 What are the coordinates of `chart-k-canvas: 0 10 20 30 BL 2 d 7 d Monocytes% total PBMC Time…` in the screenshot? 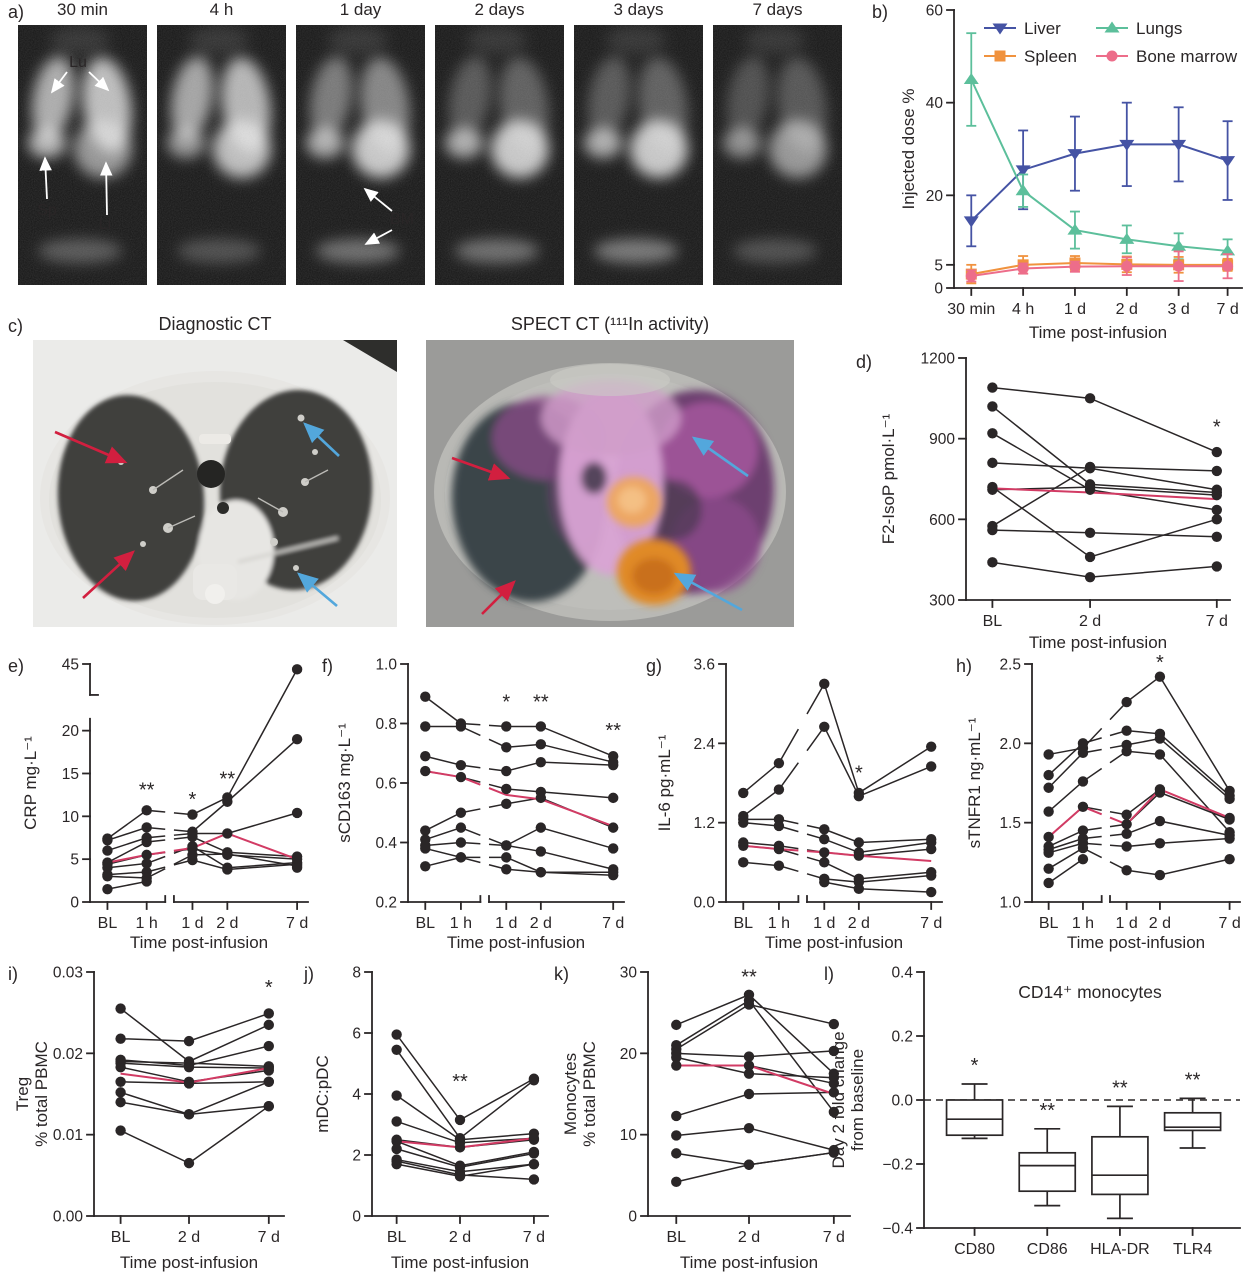 It's located at (706, 1118).